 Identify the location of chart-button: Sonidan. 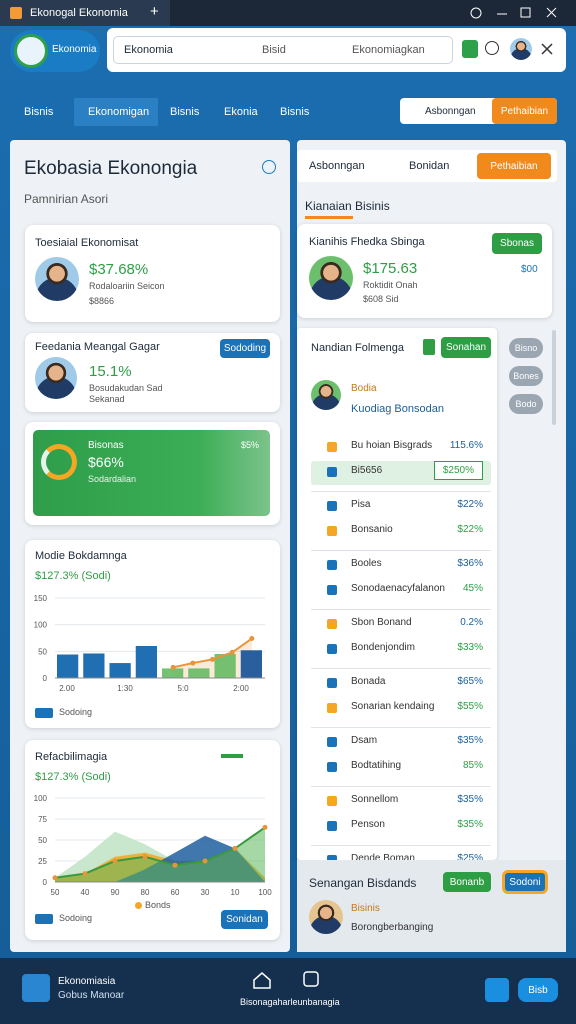
(244, 919).